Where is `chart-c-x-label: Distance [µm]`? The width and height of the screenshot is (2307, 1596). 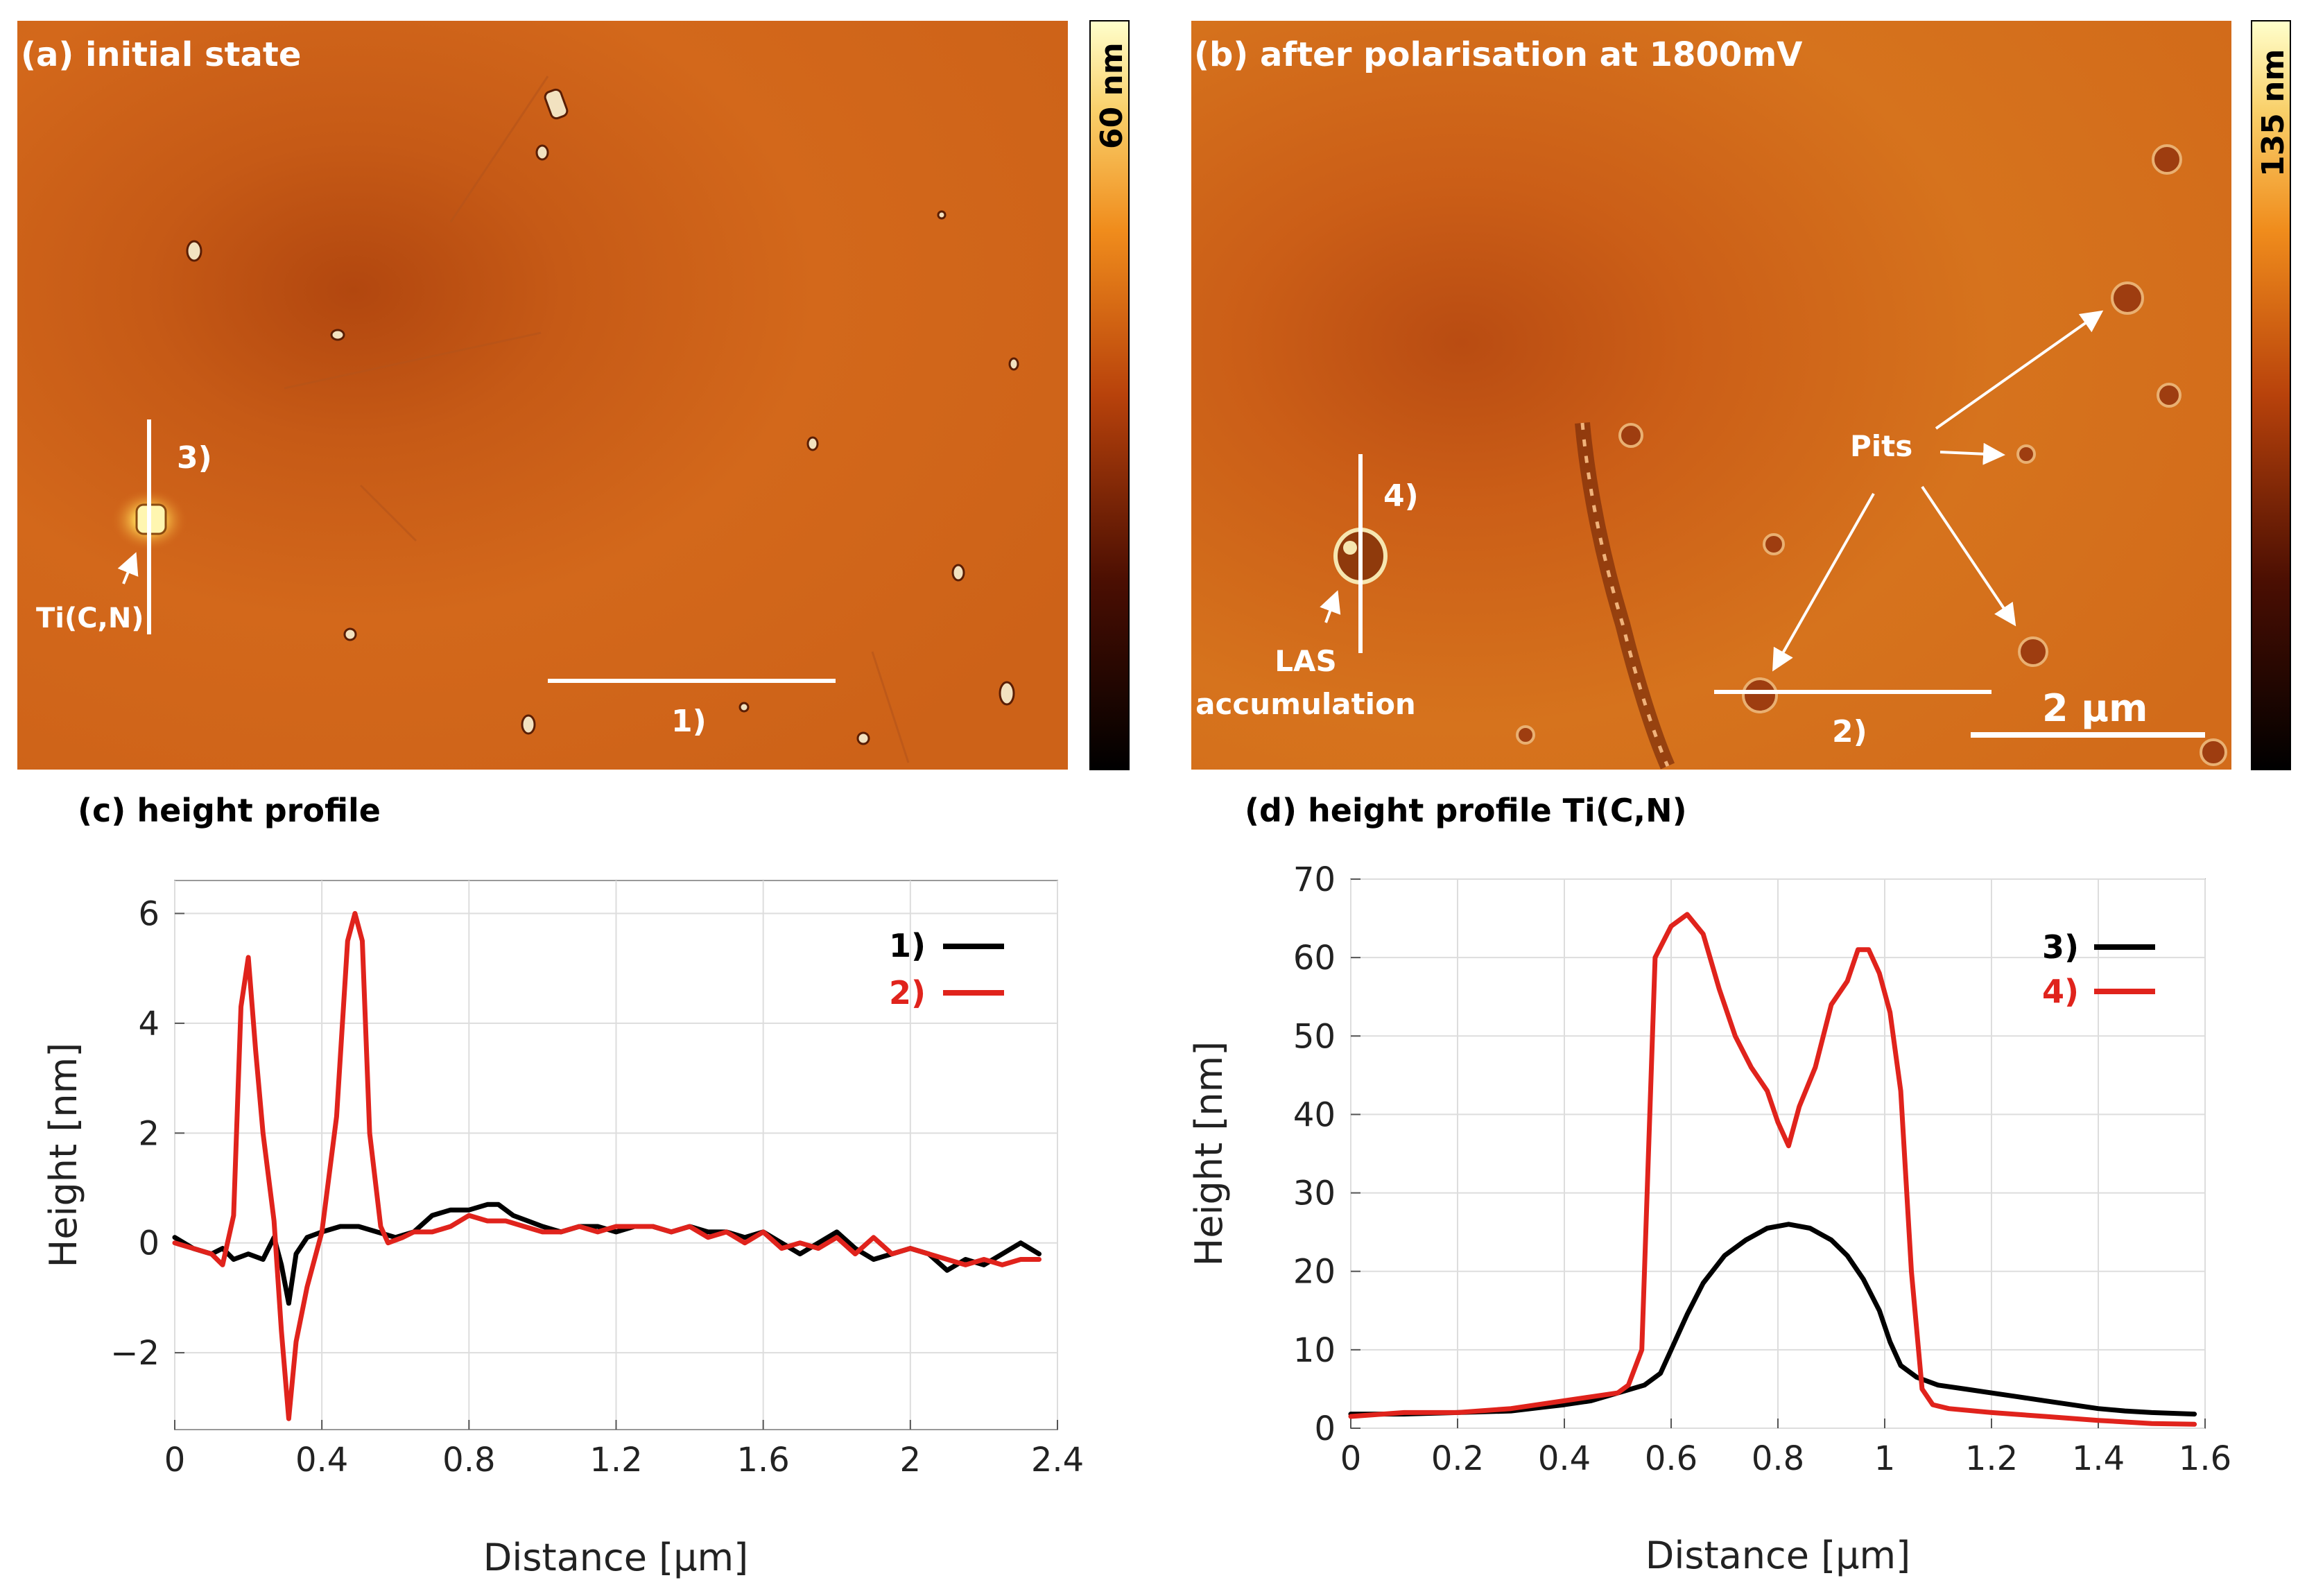
chart-c-x-label: Distance [µm] is located at coordinates (615, 1557).